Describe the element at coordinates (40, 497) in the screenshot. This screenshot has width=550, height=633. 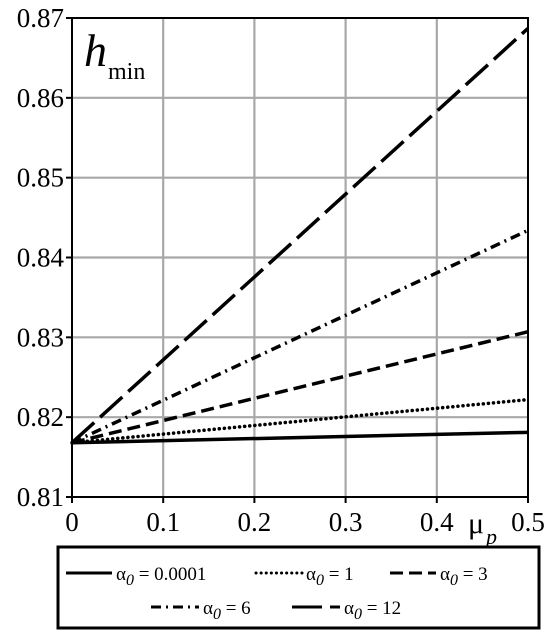
I see `y-tick-label: 0.81` at that location.